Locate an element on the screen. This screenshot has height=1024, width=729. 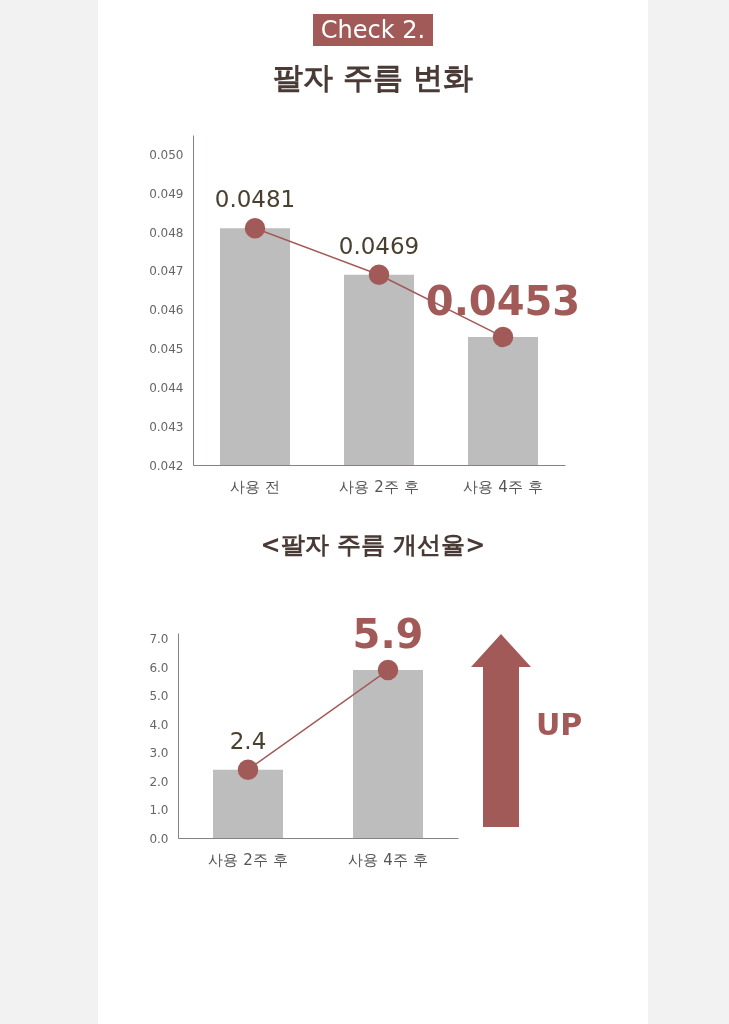
y-tick-label: 2.0 is located at coordinates (159, 781).